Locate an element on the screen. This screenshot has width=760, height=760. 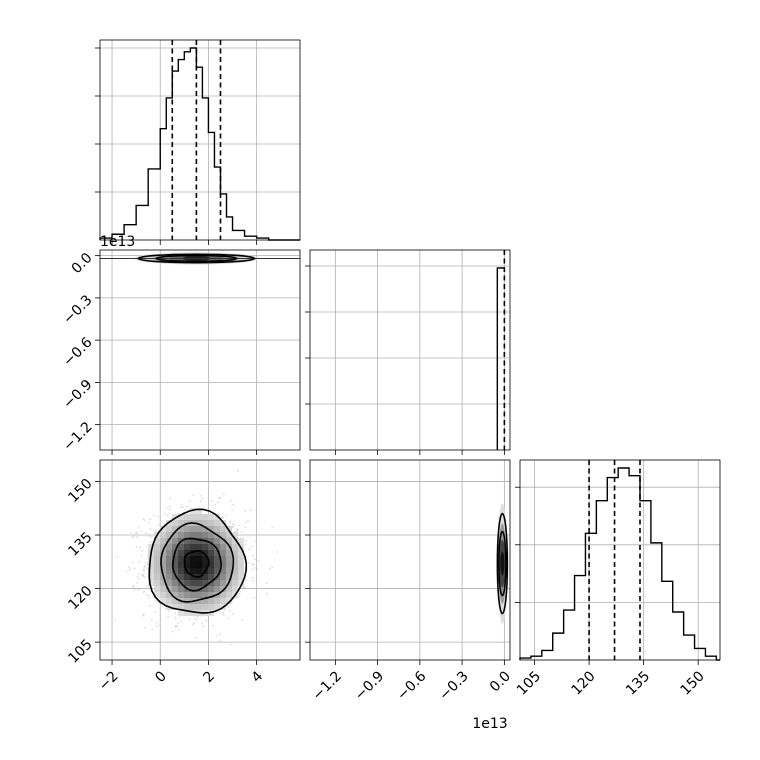
density-blob is located at coordinates (502, 563).